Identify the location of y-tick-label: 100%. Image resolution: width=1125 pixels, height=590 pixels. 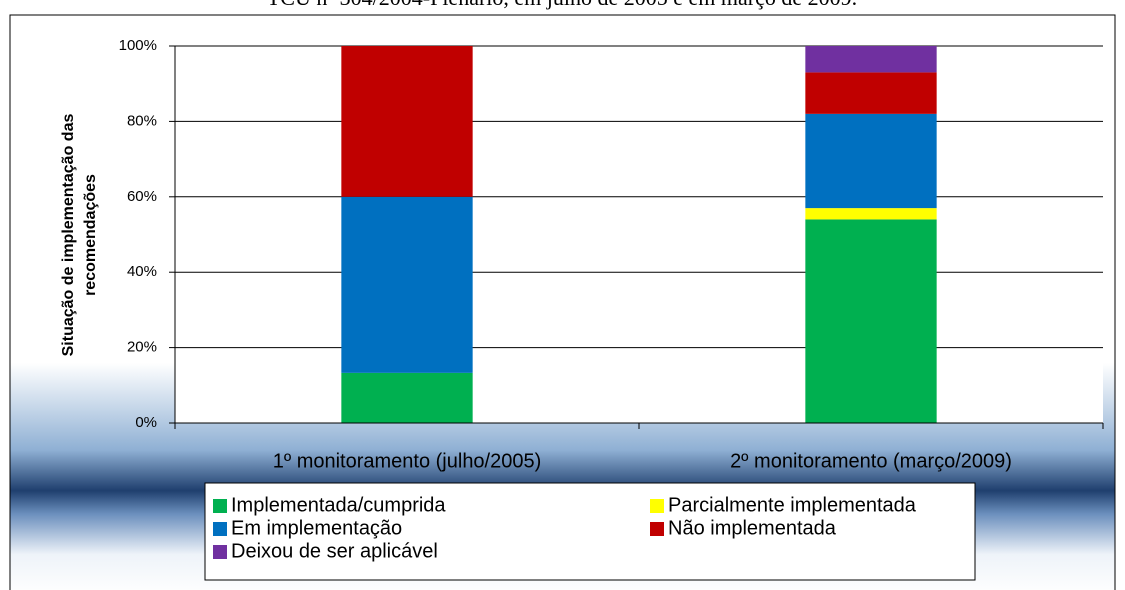
(138, 45).